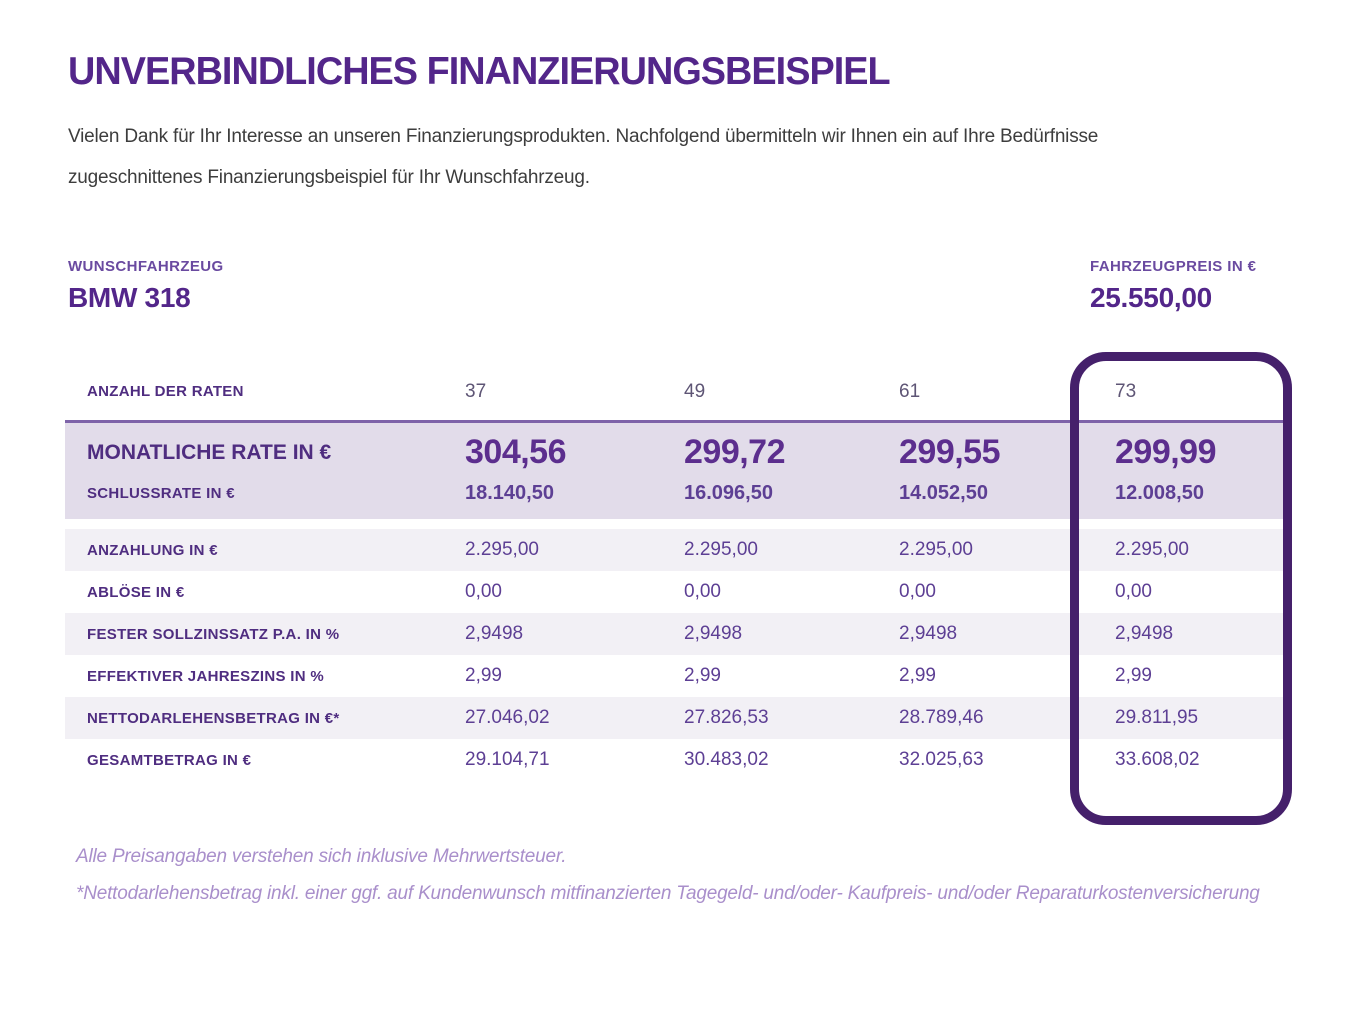 The height and width of the screenshot is (1023, 1365). What do you see at coordinates (209, 452) in the screenshot?
I see `monthly-rate-label: MONATLICHE RATE IN €` at bounding box center [209, 452].